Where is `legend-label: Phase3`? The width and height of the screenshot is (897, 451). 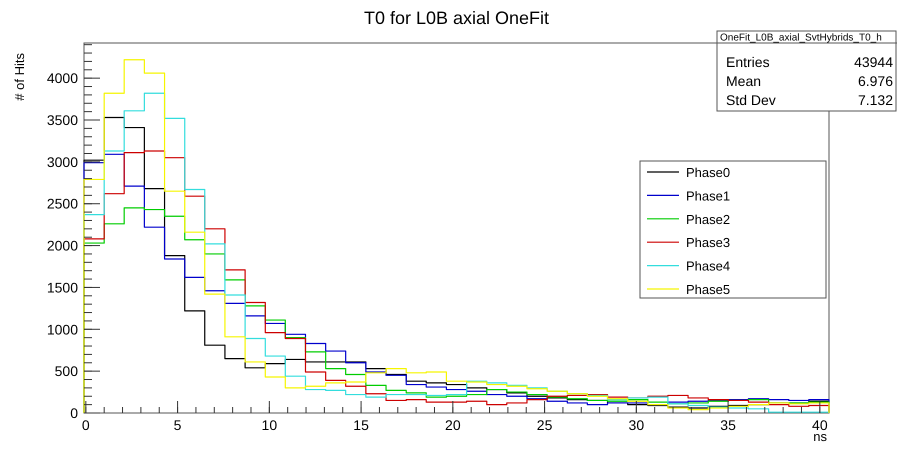
legend-label: Phase3 is located at coordinates (708, 242).